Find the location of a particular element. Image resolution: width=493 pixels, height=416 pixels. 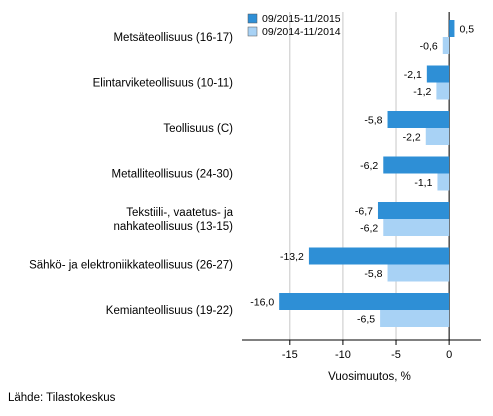

legend-label: 09/2015-11/2015 is located at coordinates (301, 19).